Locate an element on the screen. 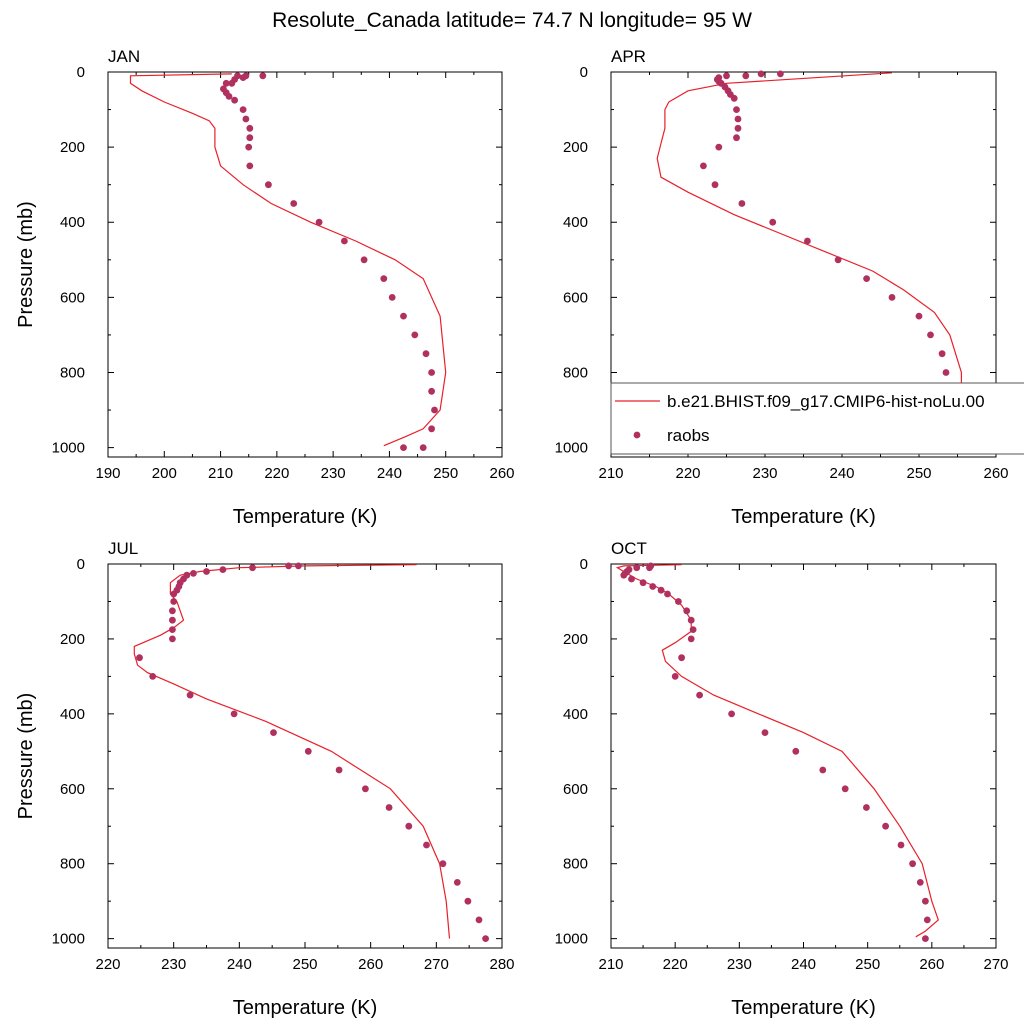 The image size is (1024, 1024). y-tick-label: 200 is located at coordinates (72, 147).